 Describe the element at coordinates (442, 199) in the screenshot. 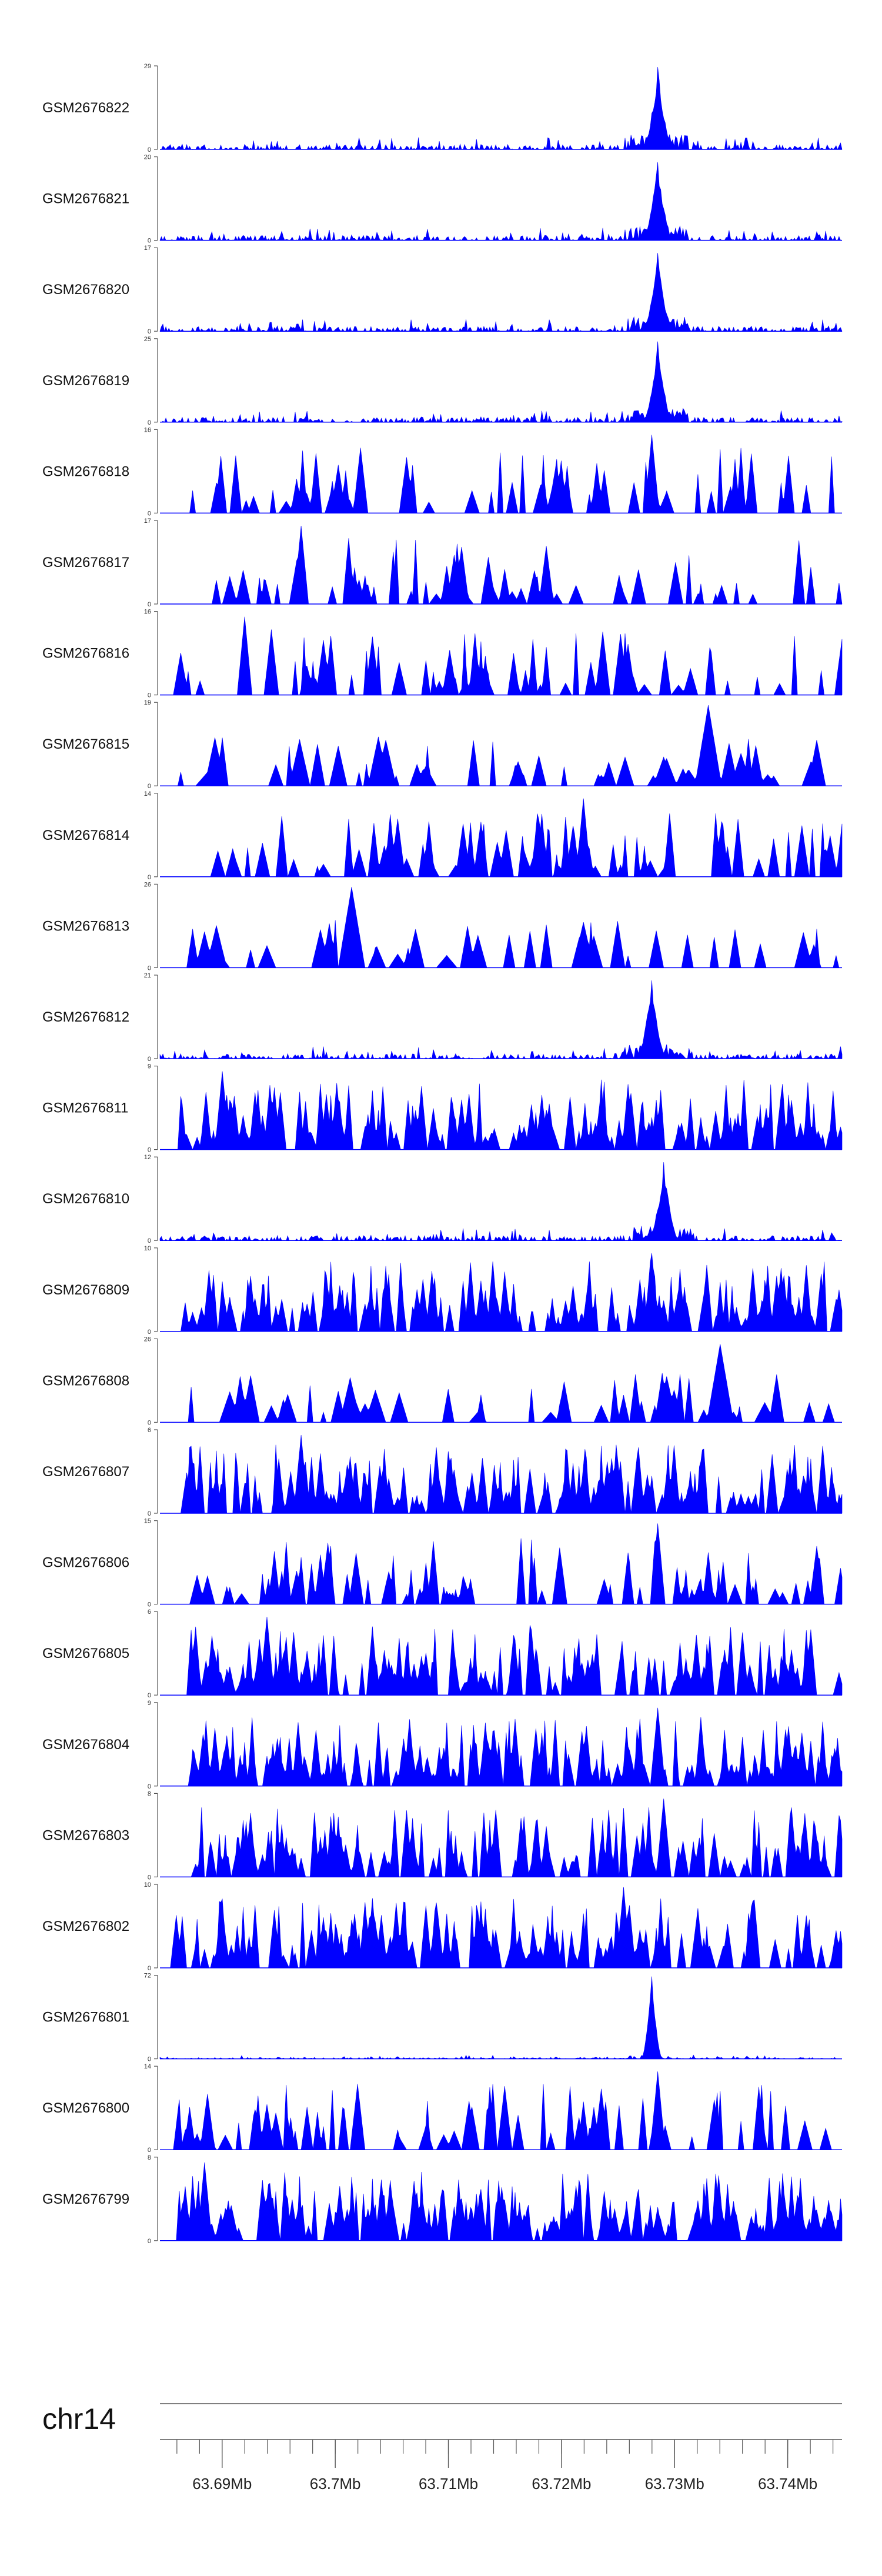

I see `coverage-track: GSM2676821 20 0` at that location.